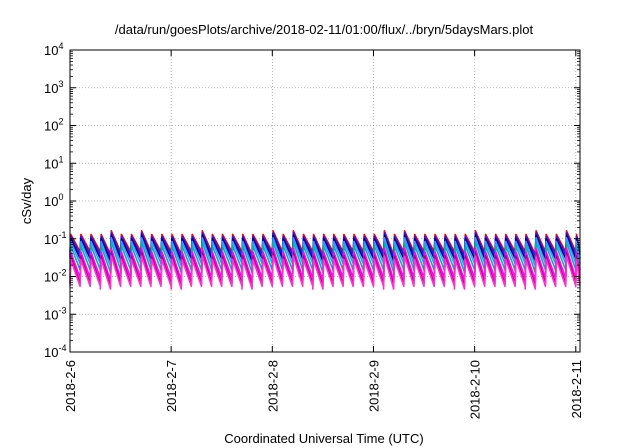 This screenshot has height=448, width=640. I want to click on y-tick-label-exponent: -3, so click(62, 310).